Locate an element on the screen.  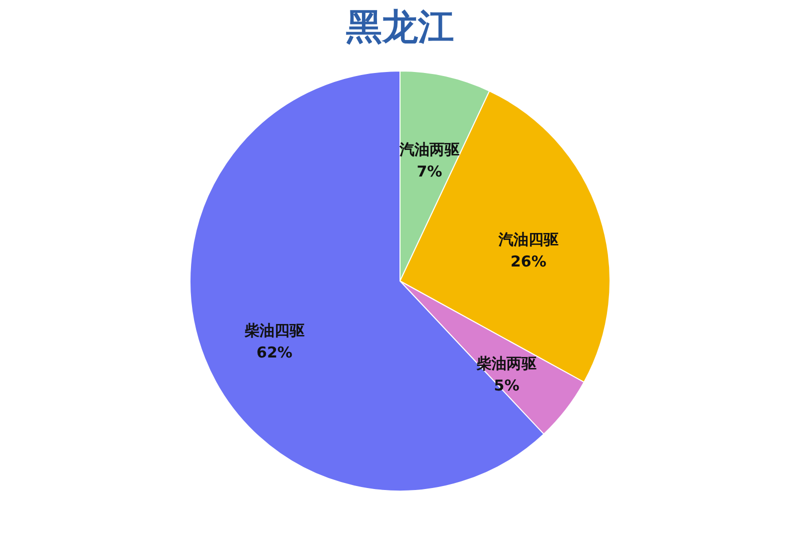
chart-title: 黑龙江 is located at coordinates (400, 27).